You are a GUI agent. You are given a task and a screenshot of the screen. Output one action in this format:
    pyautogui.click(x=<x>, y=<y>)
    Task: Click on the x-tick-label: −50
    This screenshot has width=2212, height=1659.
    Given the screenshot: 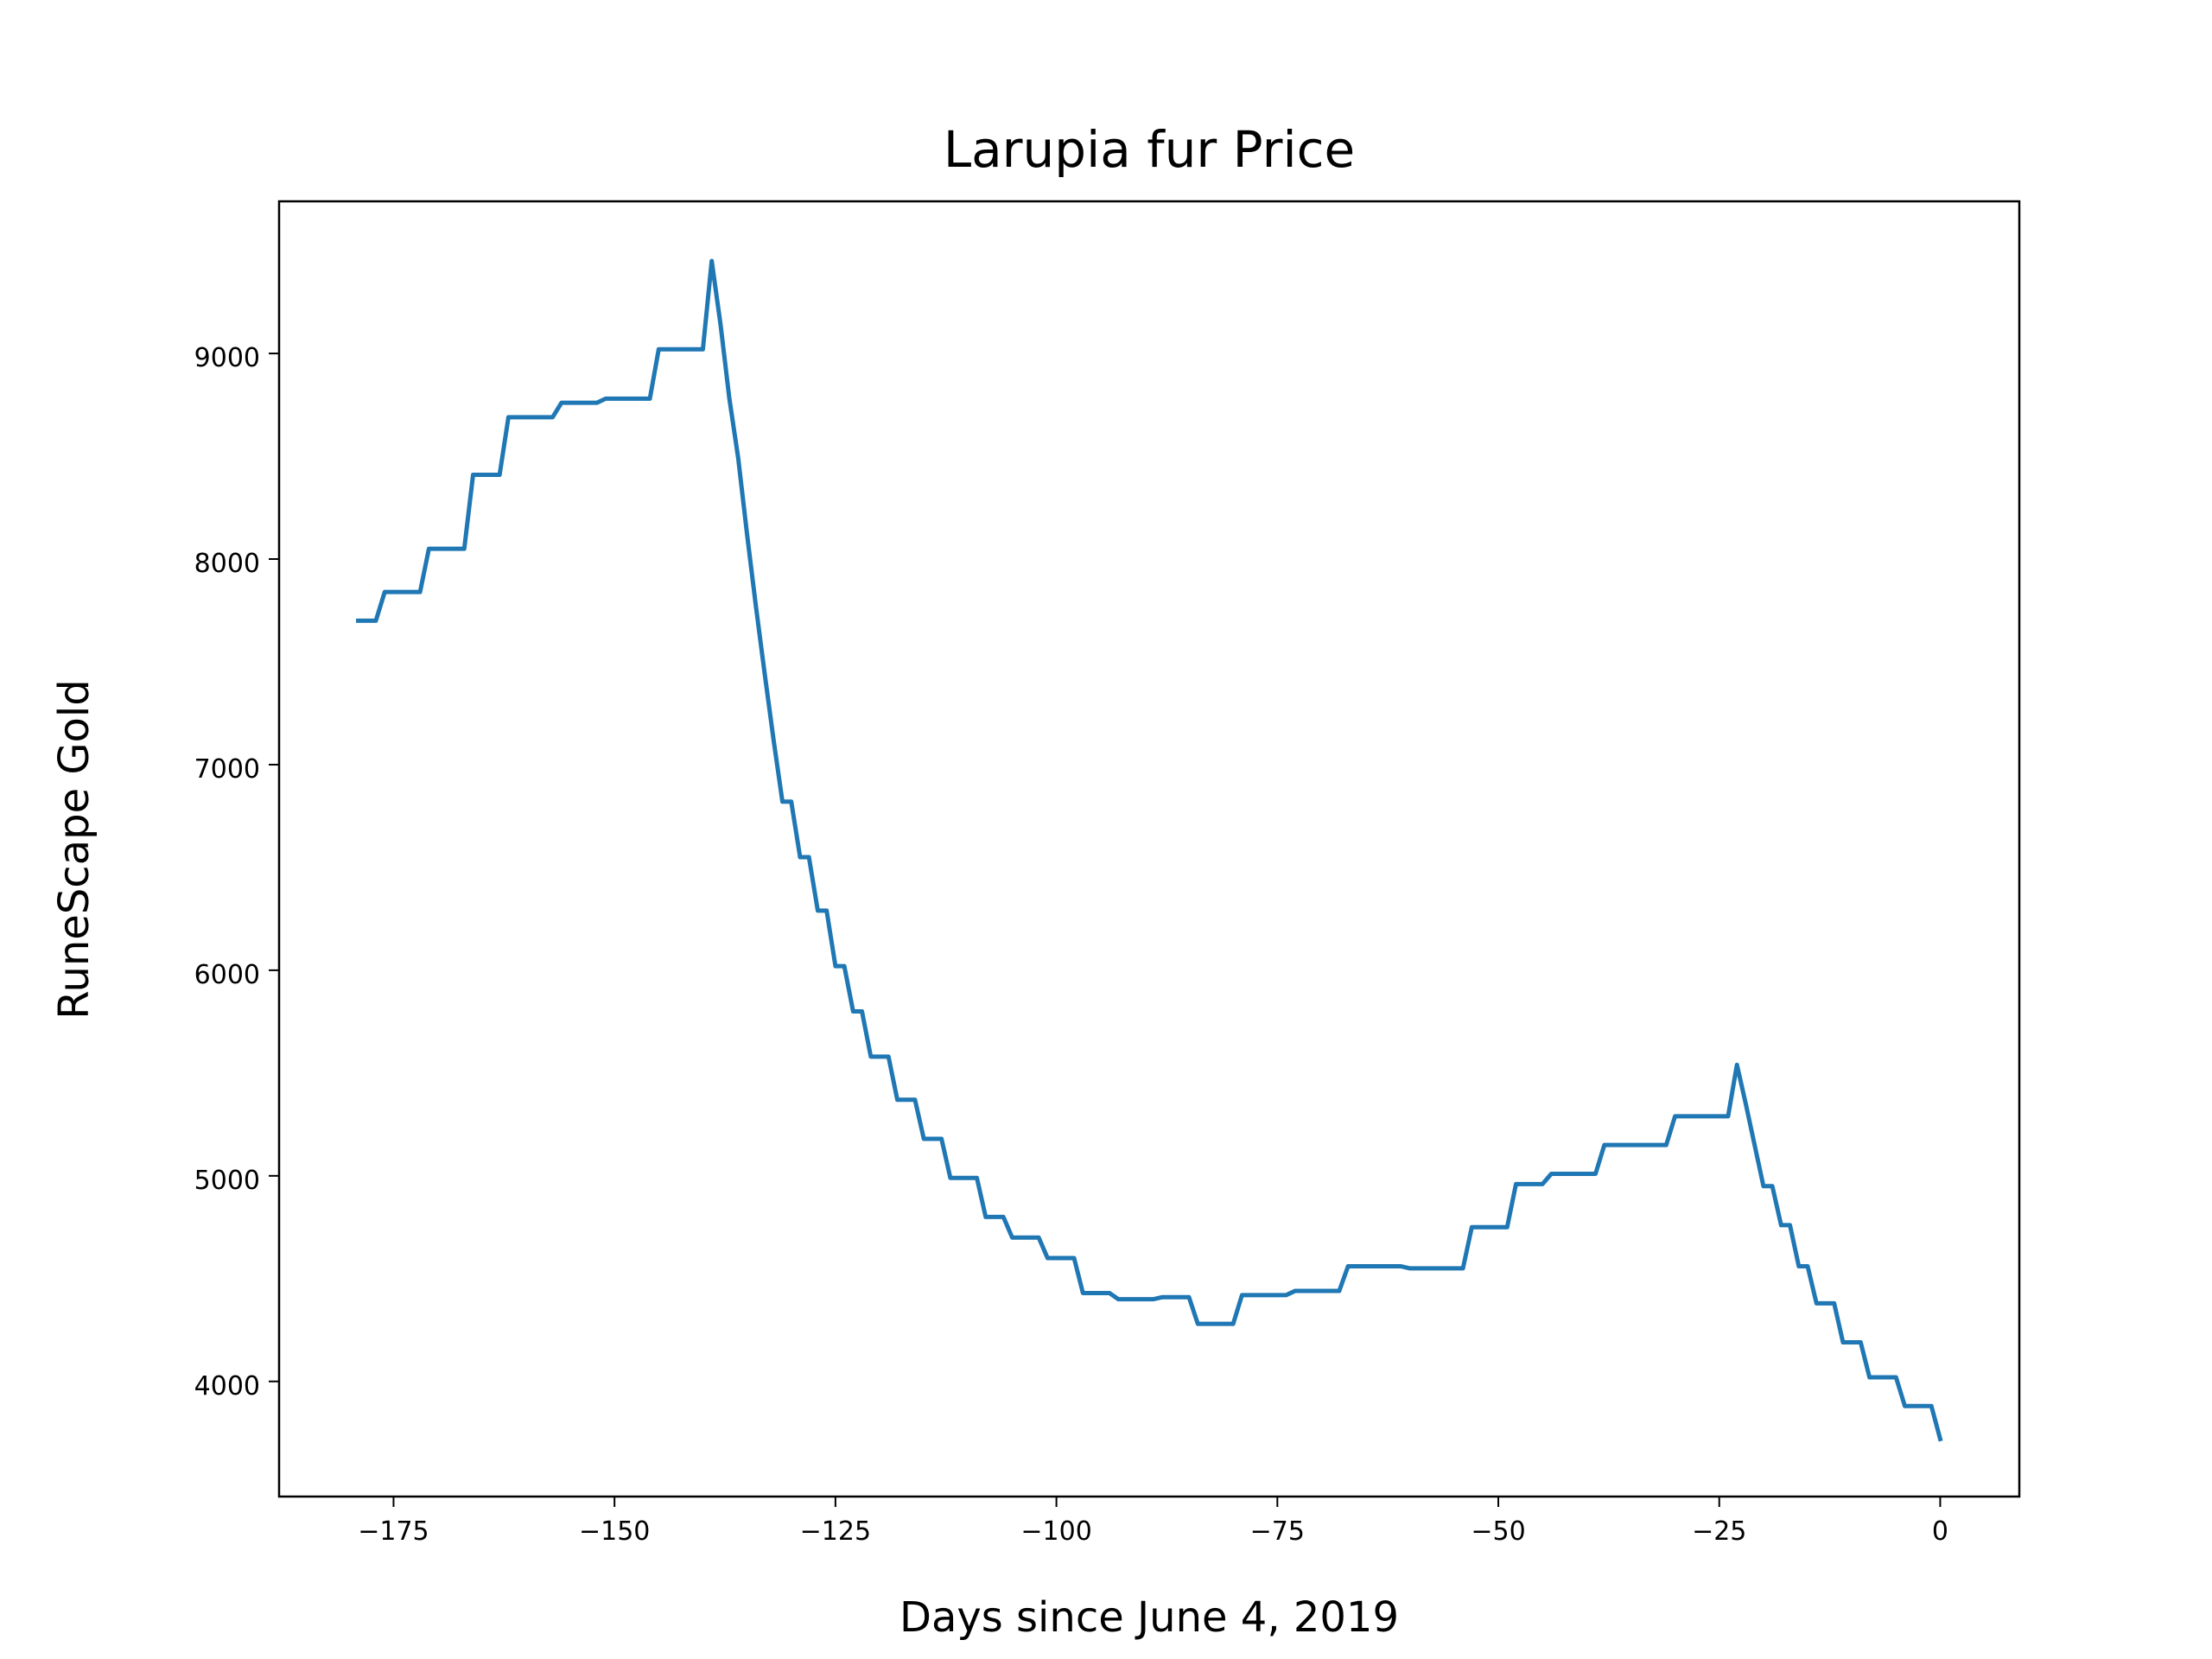 What is the action you would take?
    pyautogui.click(x=1498, y=1531)
    